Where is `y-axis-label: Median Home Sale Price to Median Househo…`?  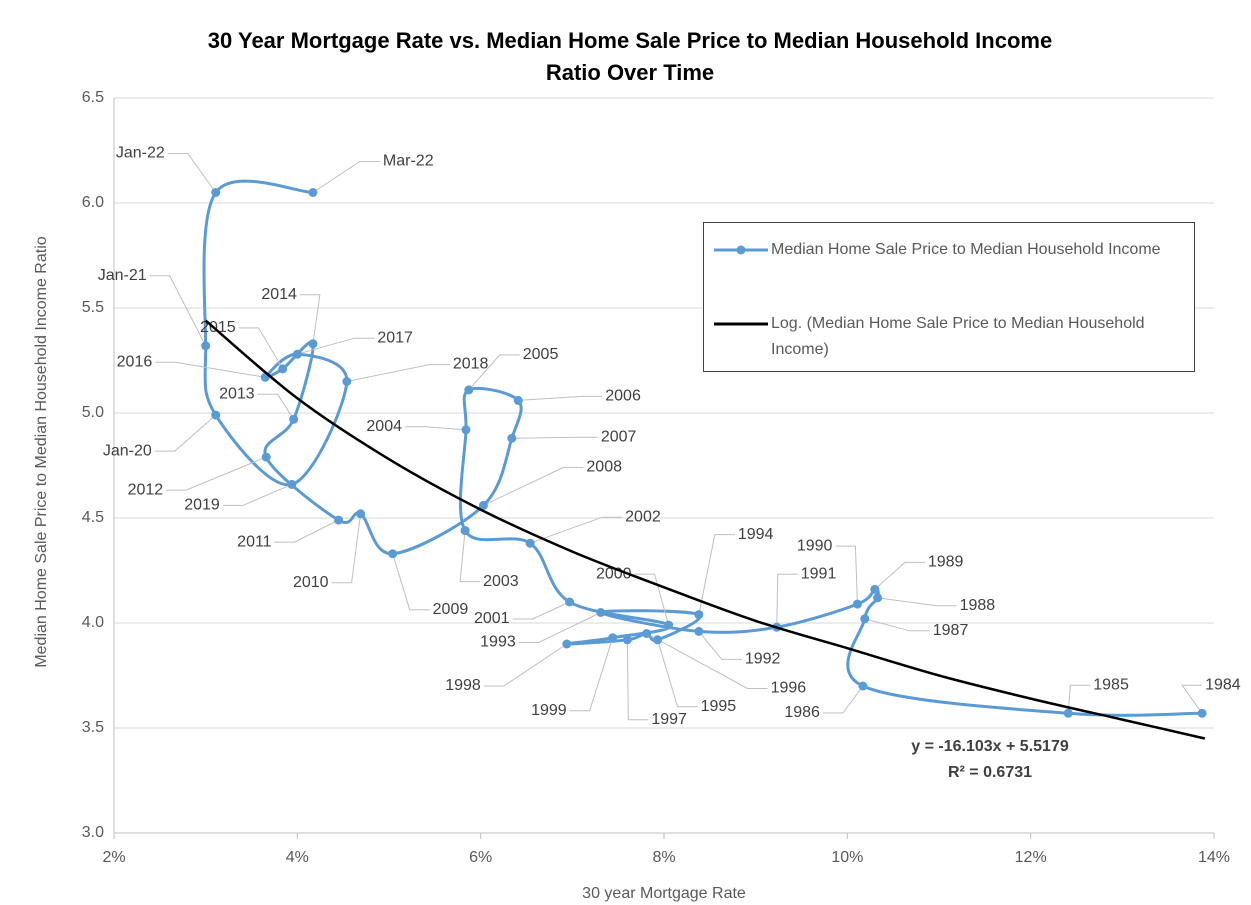
y-axis-label: Median Home Sale Price to Median Househo… is located at coordinates (41, 451).